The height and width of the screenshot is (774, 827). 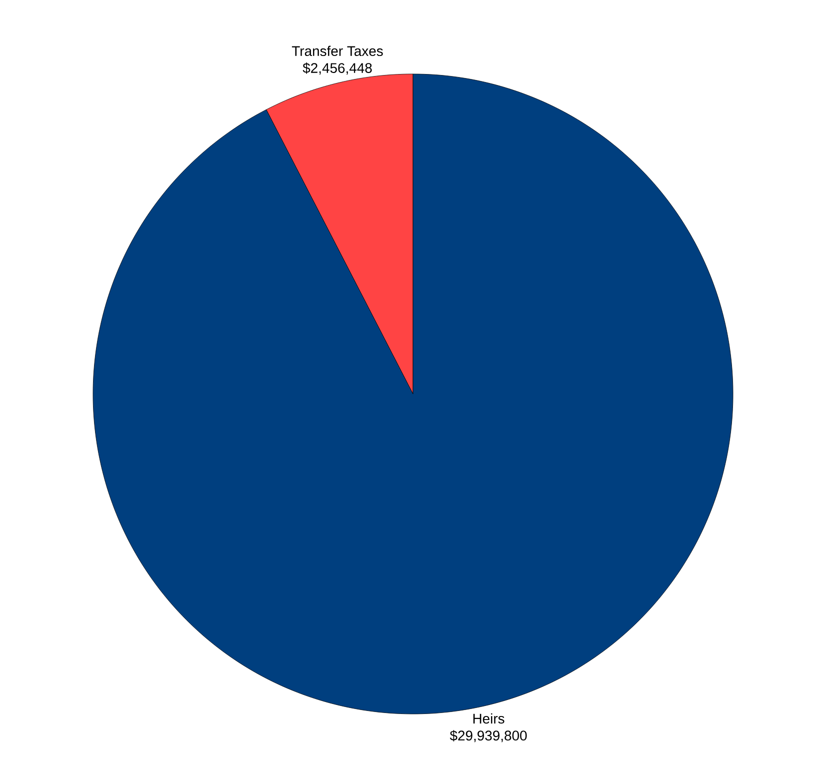 What do you see at coordinates (337, 68) in the screenshot?
I see `data-label: $2,456,448` at bounding box center [337, 68].